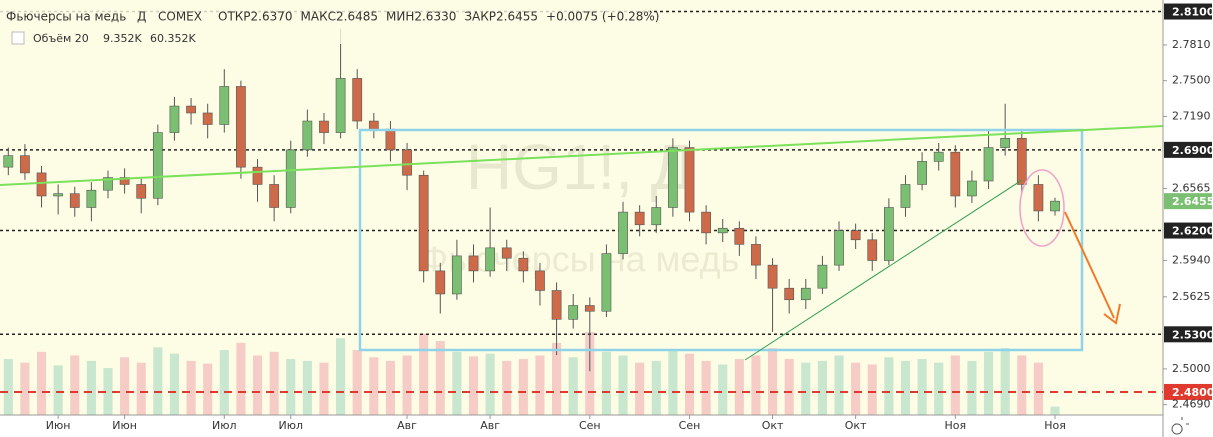  I want to click on symbol-name: Фьючерсы на медь, so click(66, 17).